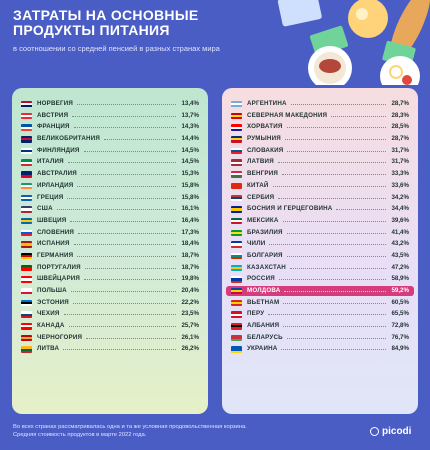 Image resolution: width=430 pixels, height=450 pixels. Describe the element at coordinates (110, 174) in the screenshot. I see `table-row: АВСТРАЛИЯ 15,3%` at that location.